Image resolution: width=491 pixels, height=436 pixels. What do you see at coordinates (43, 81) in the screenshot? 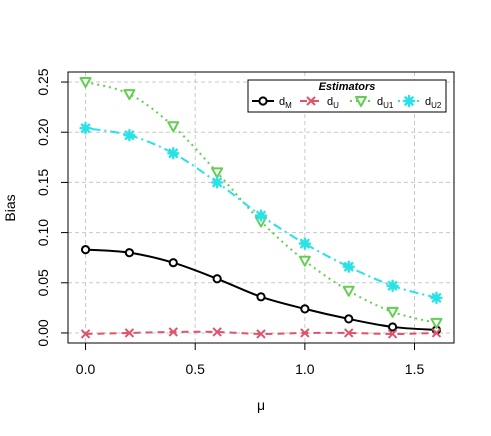
I see `y-tick-label: 0.25` at bounding box center [43, 81].